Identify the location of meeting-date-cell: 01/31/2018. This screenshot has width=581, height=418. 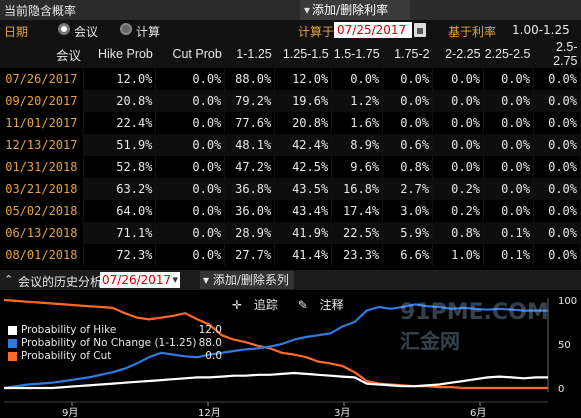
(42, 167).